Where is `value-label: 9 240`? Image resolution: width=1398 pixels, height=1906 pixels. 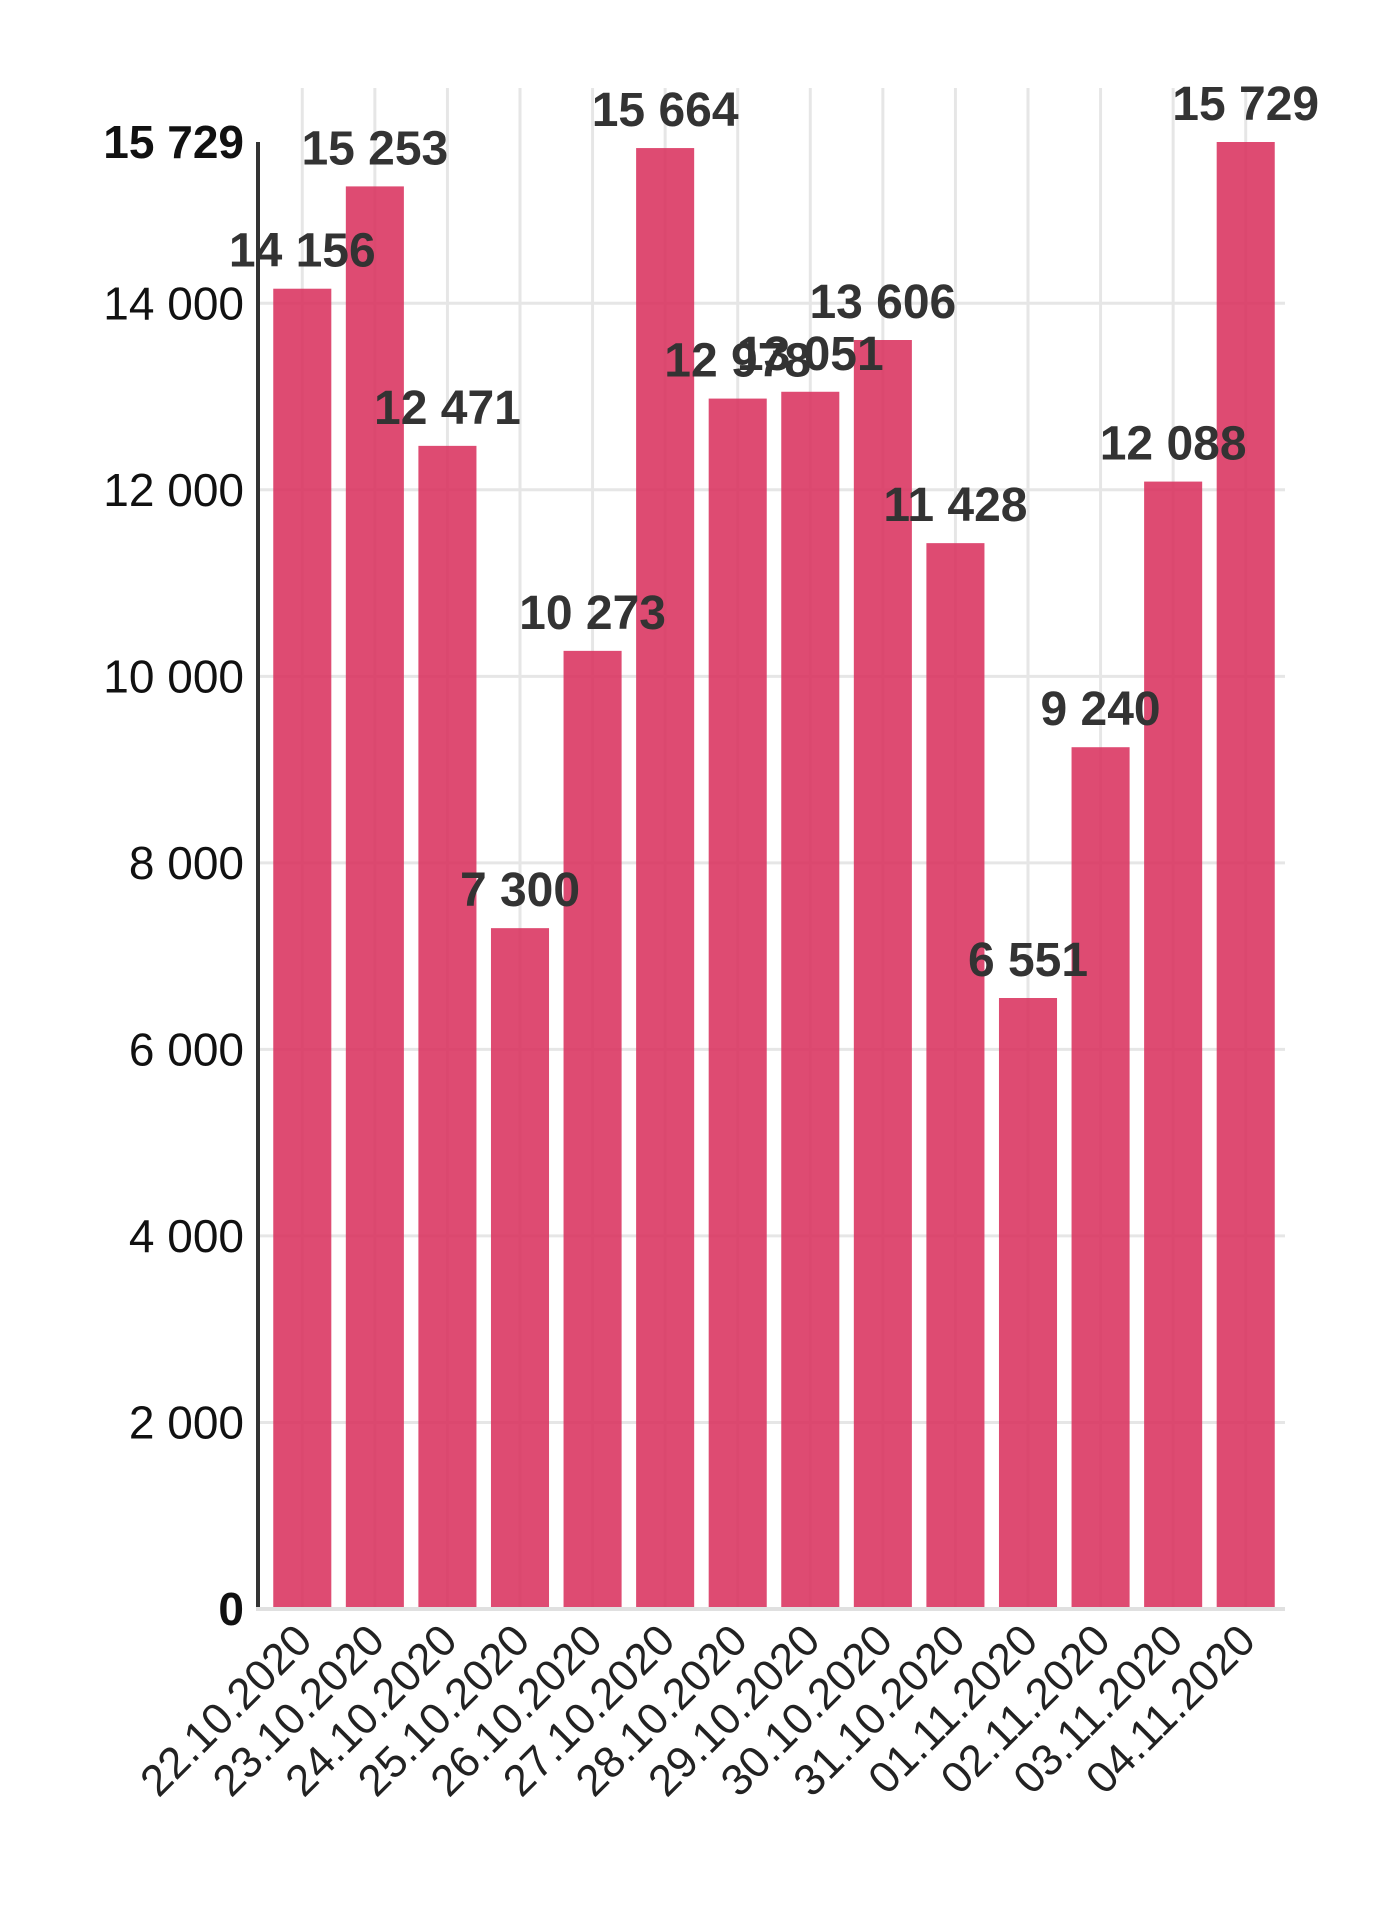 value-label: 9 240 is located at coordinates (1101, 709).